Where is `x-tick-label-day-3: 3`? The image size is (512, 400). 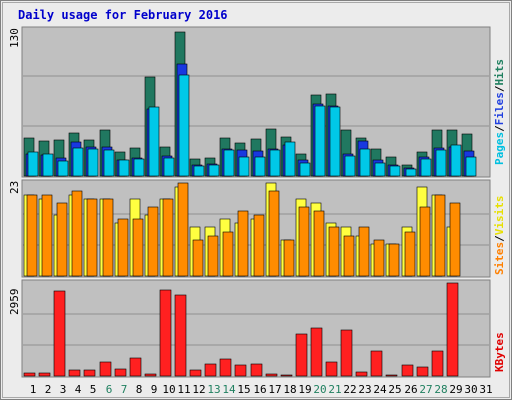
x-tick-label-day-3: 3 is located at coordinates (63, 389).